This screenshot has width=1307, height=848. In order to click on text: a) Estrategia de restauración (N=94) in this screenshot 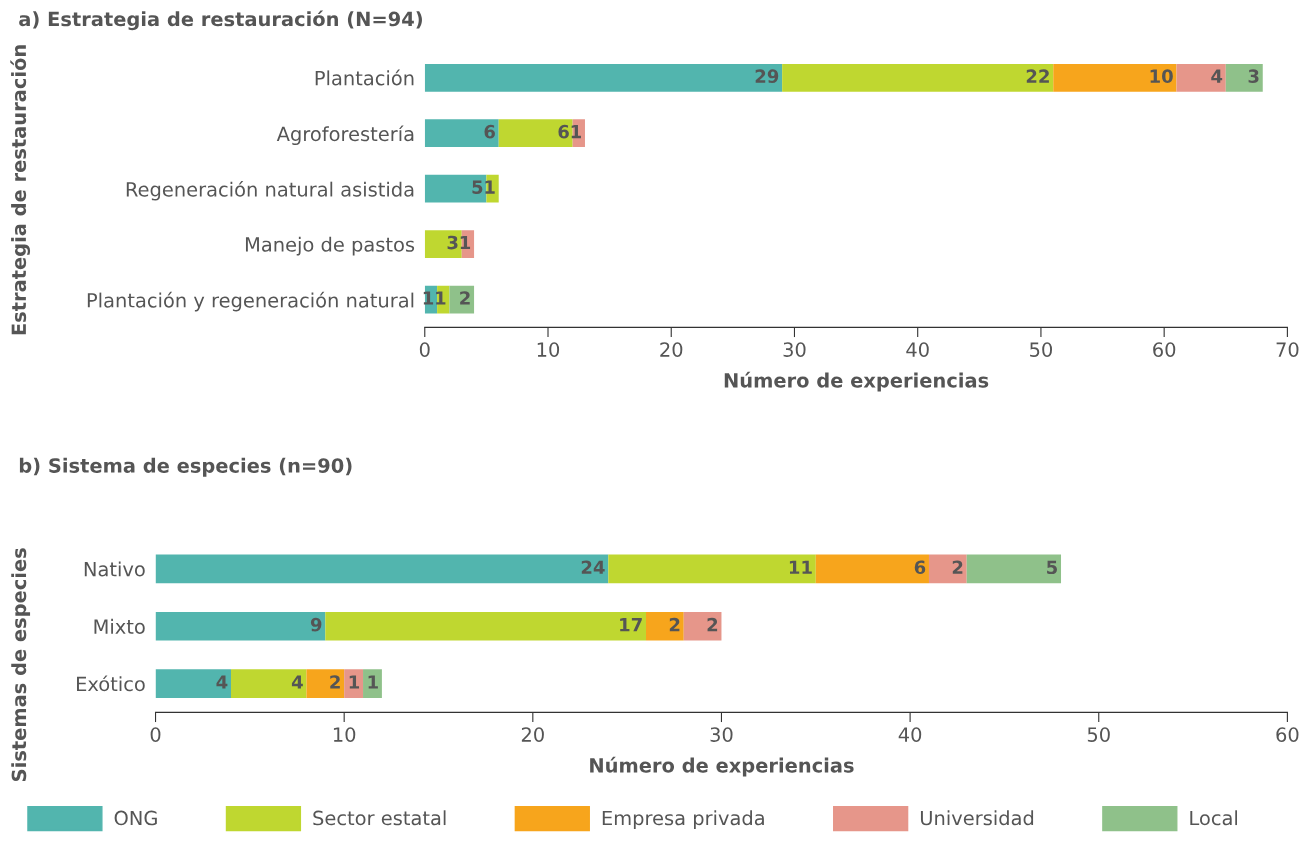, I will do `click(220, 20)`.